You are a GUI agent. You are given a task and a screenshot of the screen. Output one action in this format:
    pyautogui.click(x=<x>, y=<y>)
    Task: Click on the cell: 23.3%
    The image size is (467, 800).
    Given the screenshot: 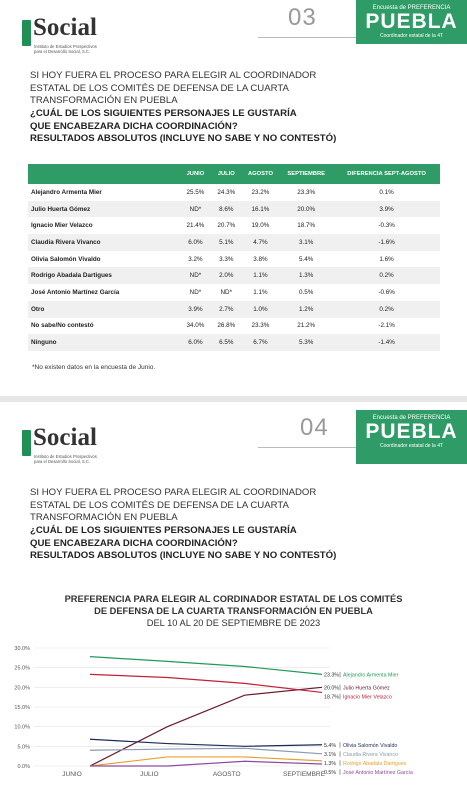 What is the action you would take?
    pyautogui.click(x=260, y=326)
    